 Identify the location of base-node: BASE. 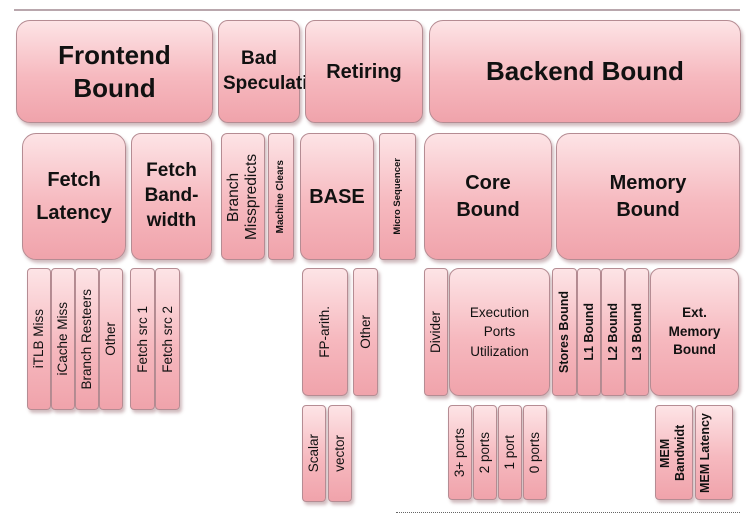
(337, 196).